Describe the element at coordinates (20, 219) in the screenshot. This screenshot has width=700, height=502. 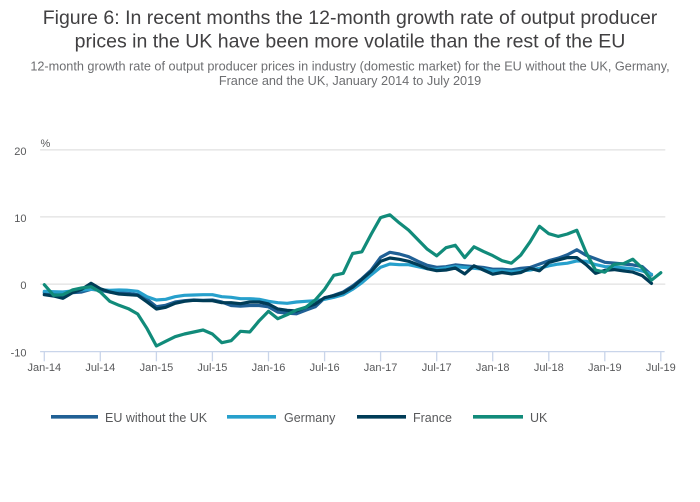
I see `svg-text: 10` at that location.